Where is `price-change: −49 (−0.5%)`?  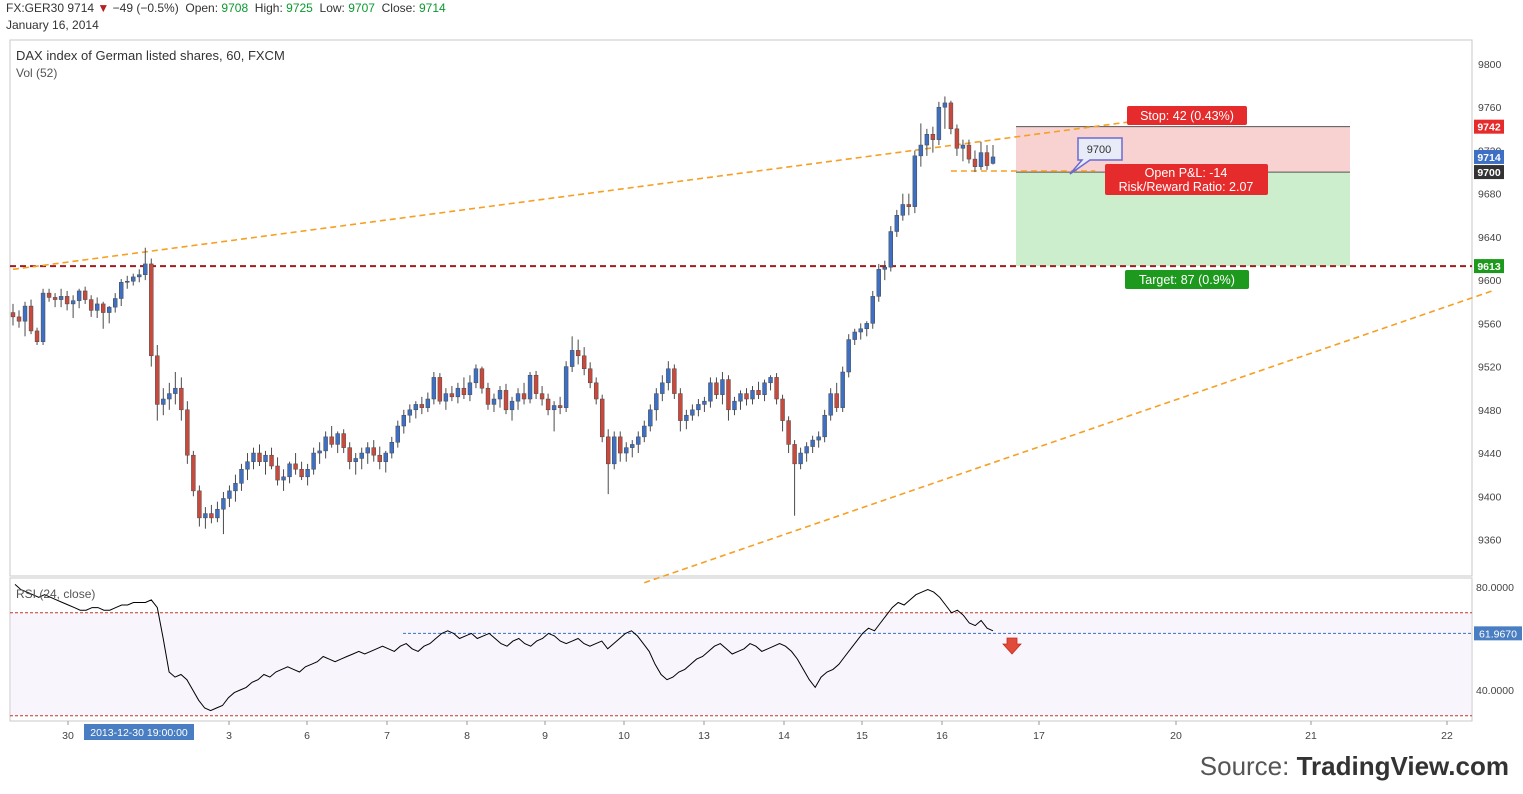
price-change: −49 (−0.5%) is located at coordinates (145, 8).